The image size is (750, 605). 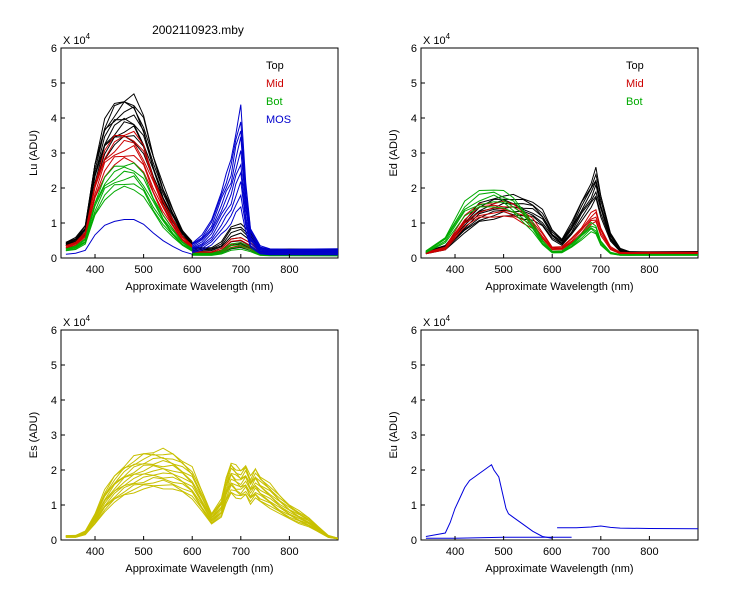 What do you see at coordinates (34, 153) in the screenshot?
I see `y-axis-label: Lu (ADU)` at bounding box center [34, 153].